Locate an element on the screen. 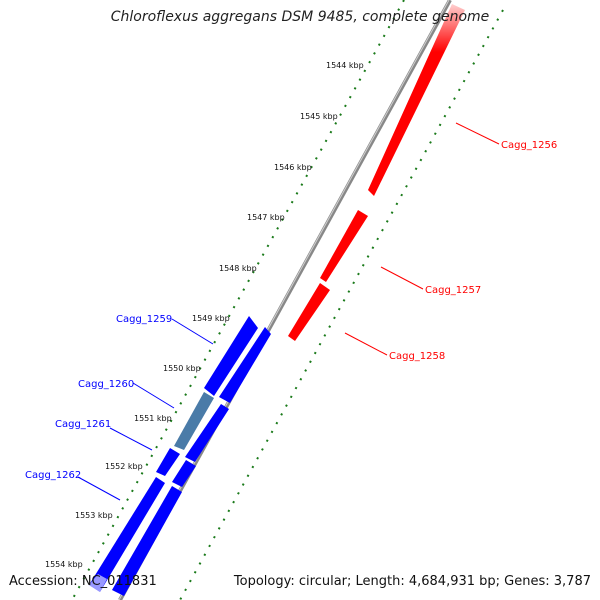 The width and height of the screenshot is (600, 600). gene-arrow-cagg-1259-b is located at coordinates (245, 365).